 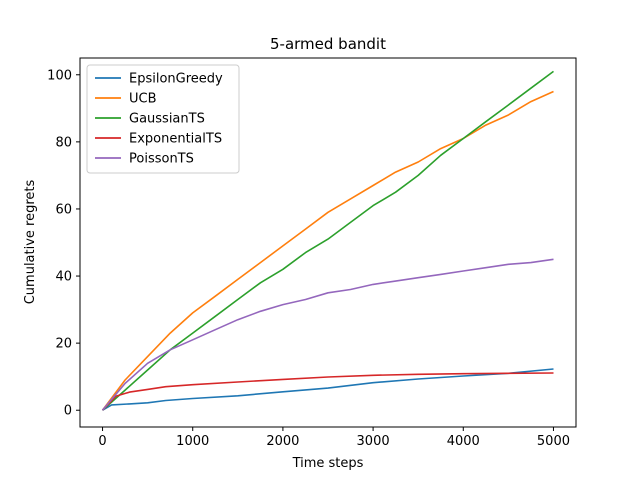 I want to click on x-tick-label-4: 4000, so click(x=463, y=441).